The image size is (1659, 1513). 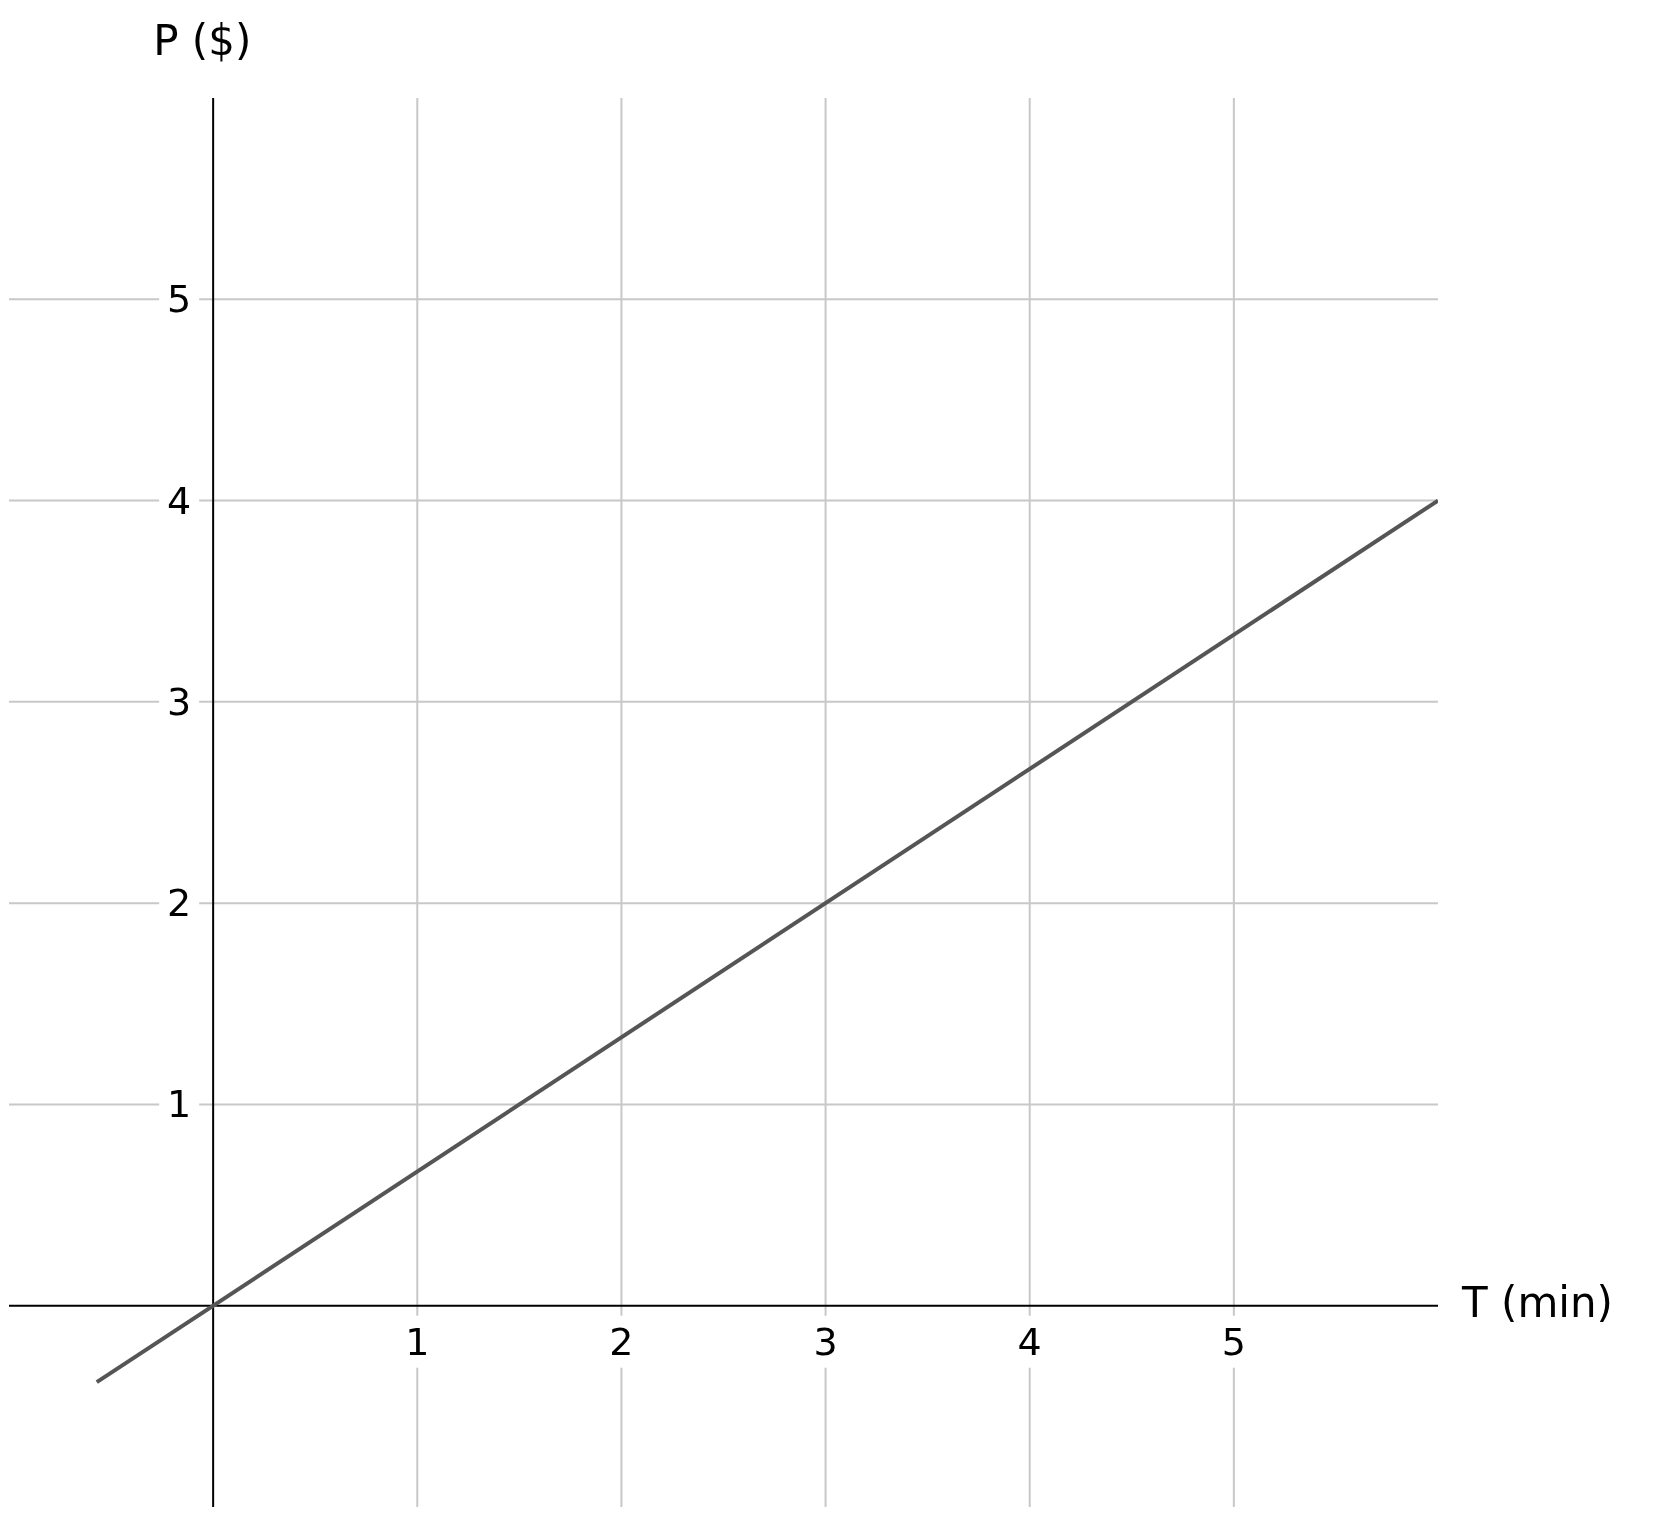 I want to click on x-tick-label: 4, so click(x=1029, y=1341).